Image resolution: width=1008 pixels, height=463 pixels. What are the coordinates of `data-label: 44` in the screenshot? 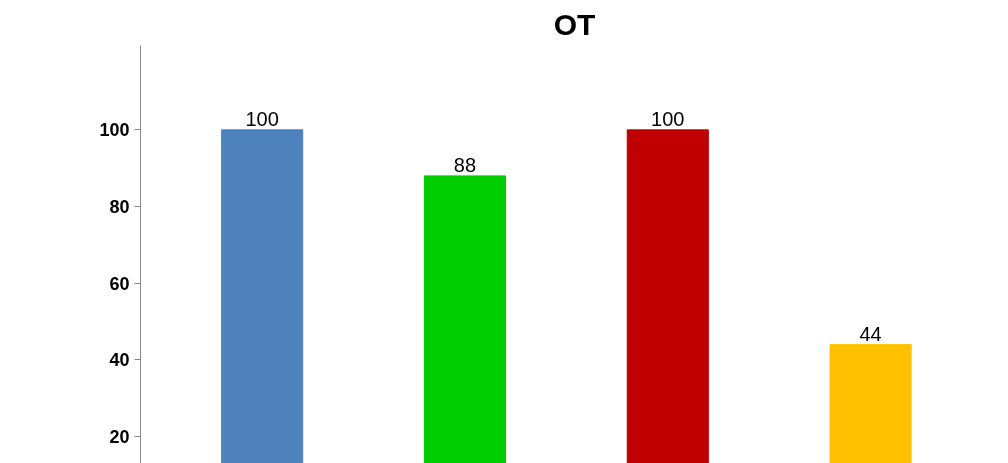 It's located at (870, 333).